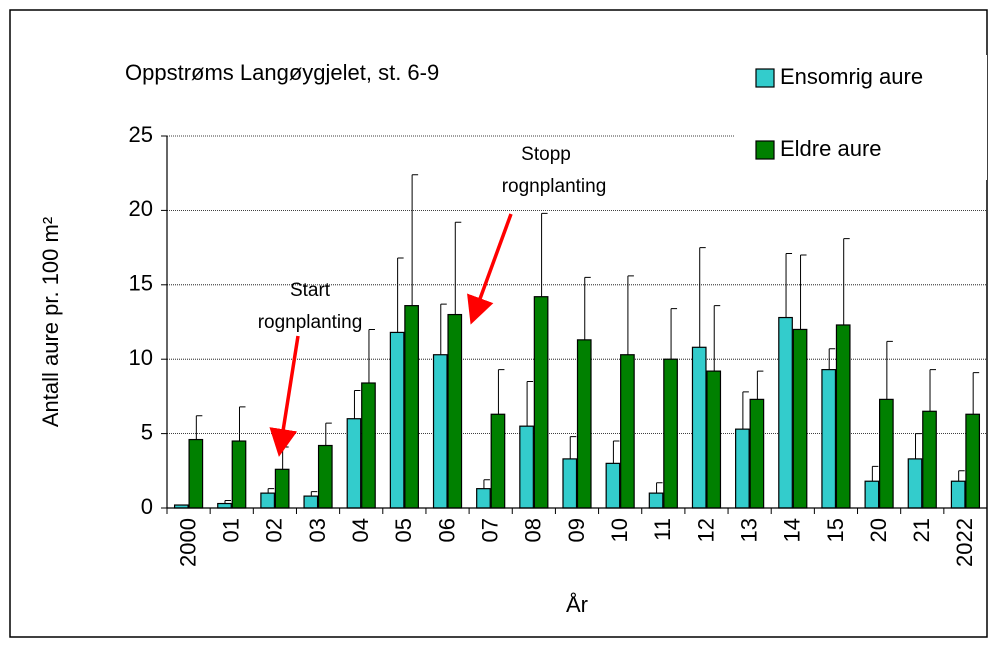 Image resolution: width=998 pixels, height=653 pixels. What do you see at coordinates (147, 431) in the screenshot?
I see `y-tick-label: 5` at bounding box center [147, 431].